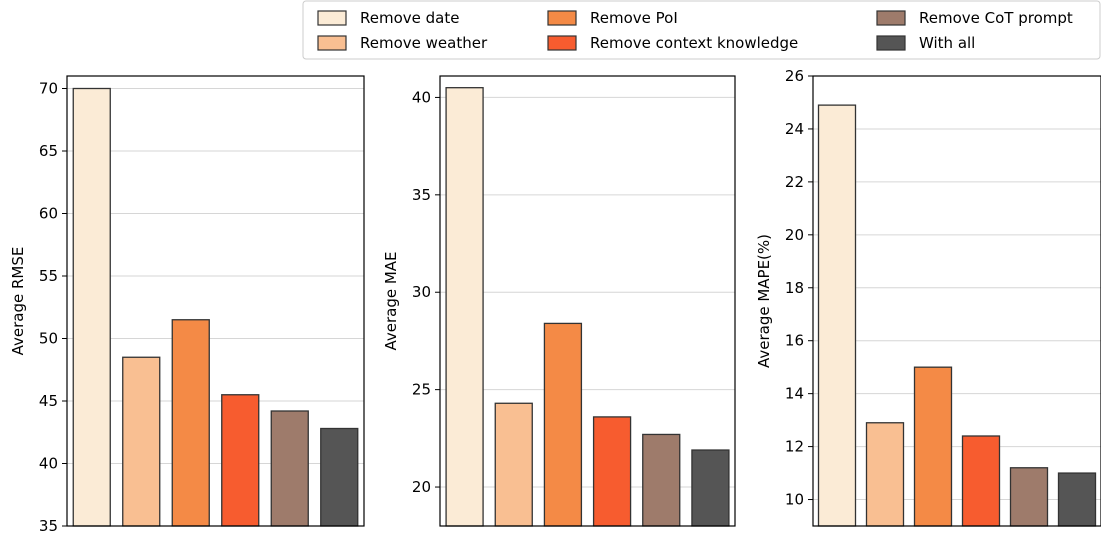  I want to click on y-tick-label: 26, so click(794, 76).